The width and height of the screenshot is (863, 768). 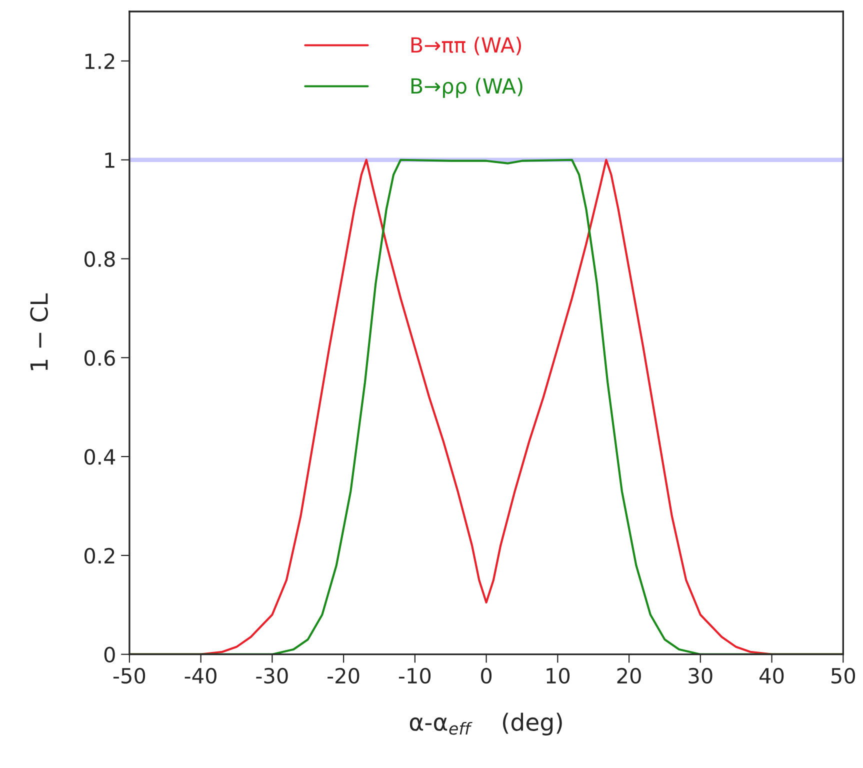 What do you see at coordinates (466, 88) in the screenshot?
I see `legend-label: B→ρρ (WA)` at bounding box center [466, 88].